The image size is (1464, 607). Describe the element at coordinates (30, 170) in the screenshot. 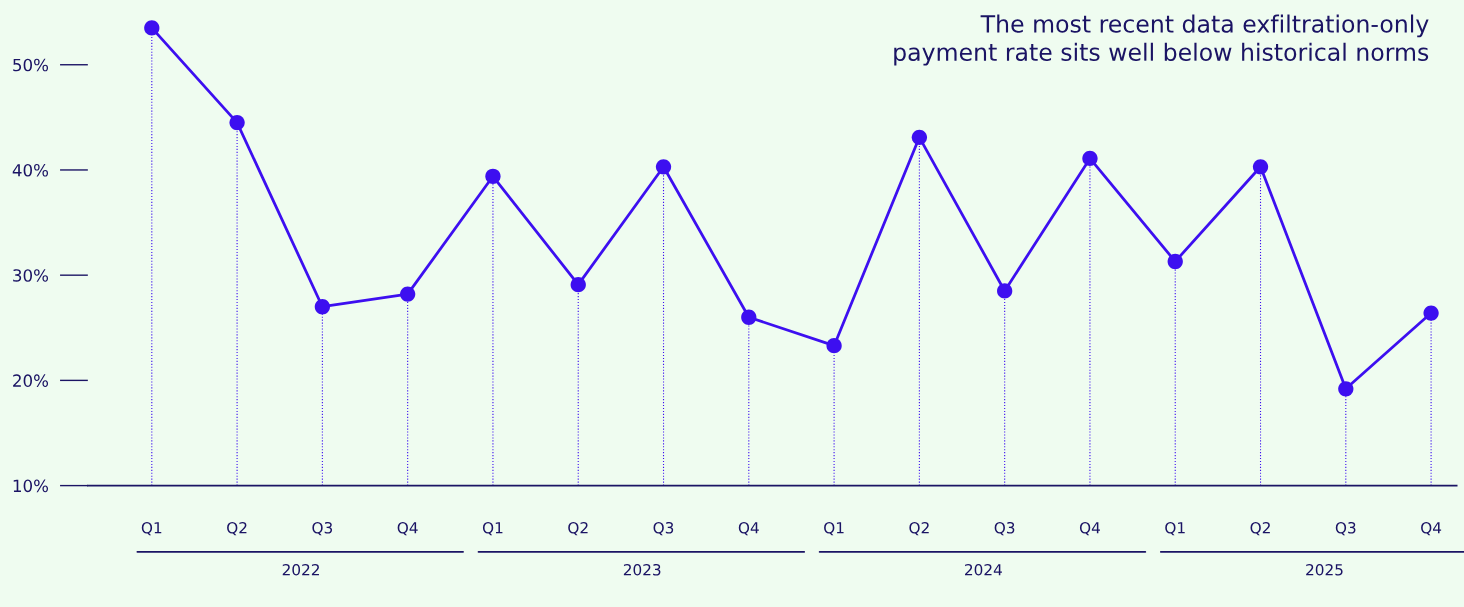

I see `y-tick-label: 40%` at that location.